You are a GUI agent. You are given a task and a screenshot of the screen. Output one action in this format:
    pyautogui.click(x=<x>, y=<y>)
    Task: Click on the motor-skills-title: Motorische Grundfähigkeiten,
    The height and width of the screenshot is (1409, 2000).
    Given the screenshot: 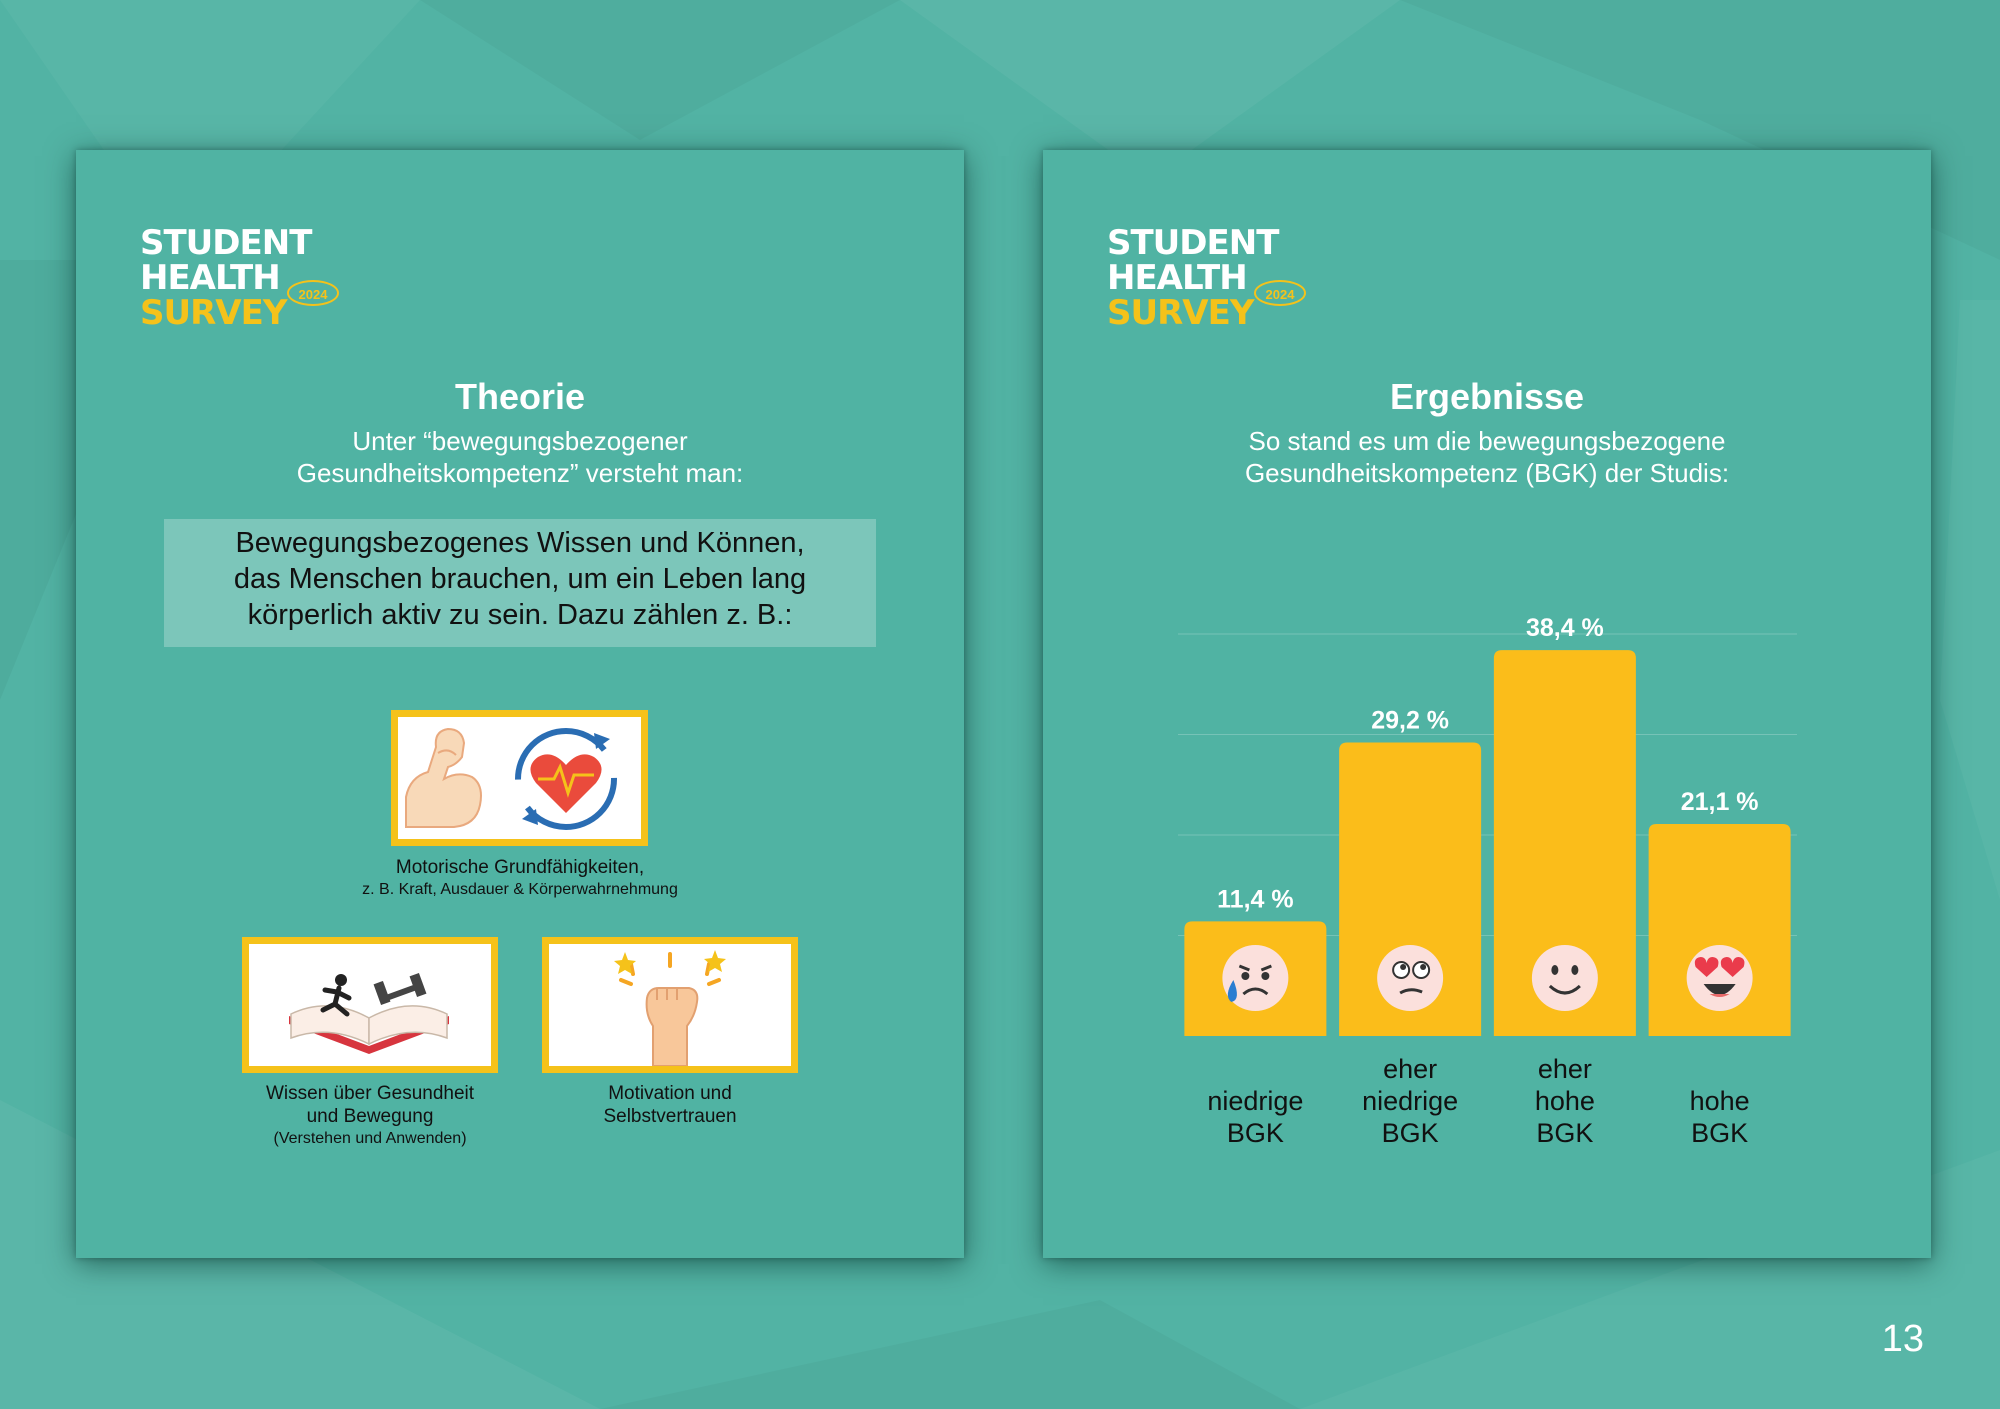 What is the action you would take?
    pyautogui.click(x=520, y=867)
    